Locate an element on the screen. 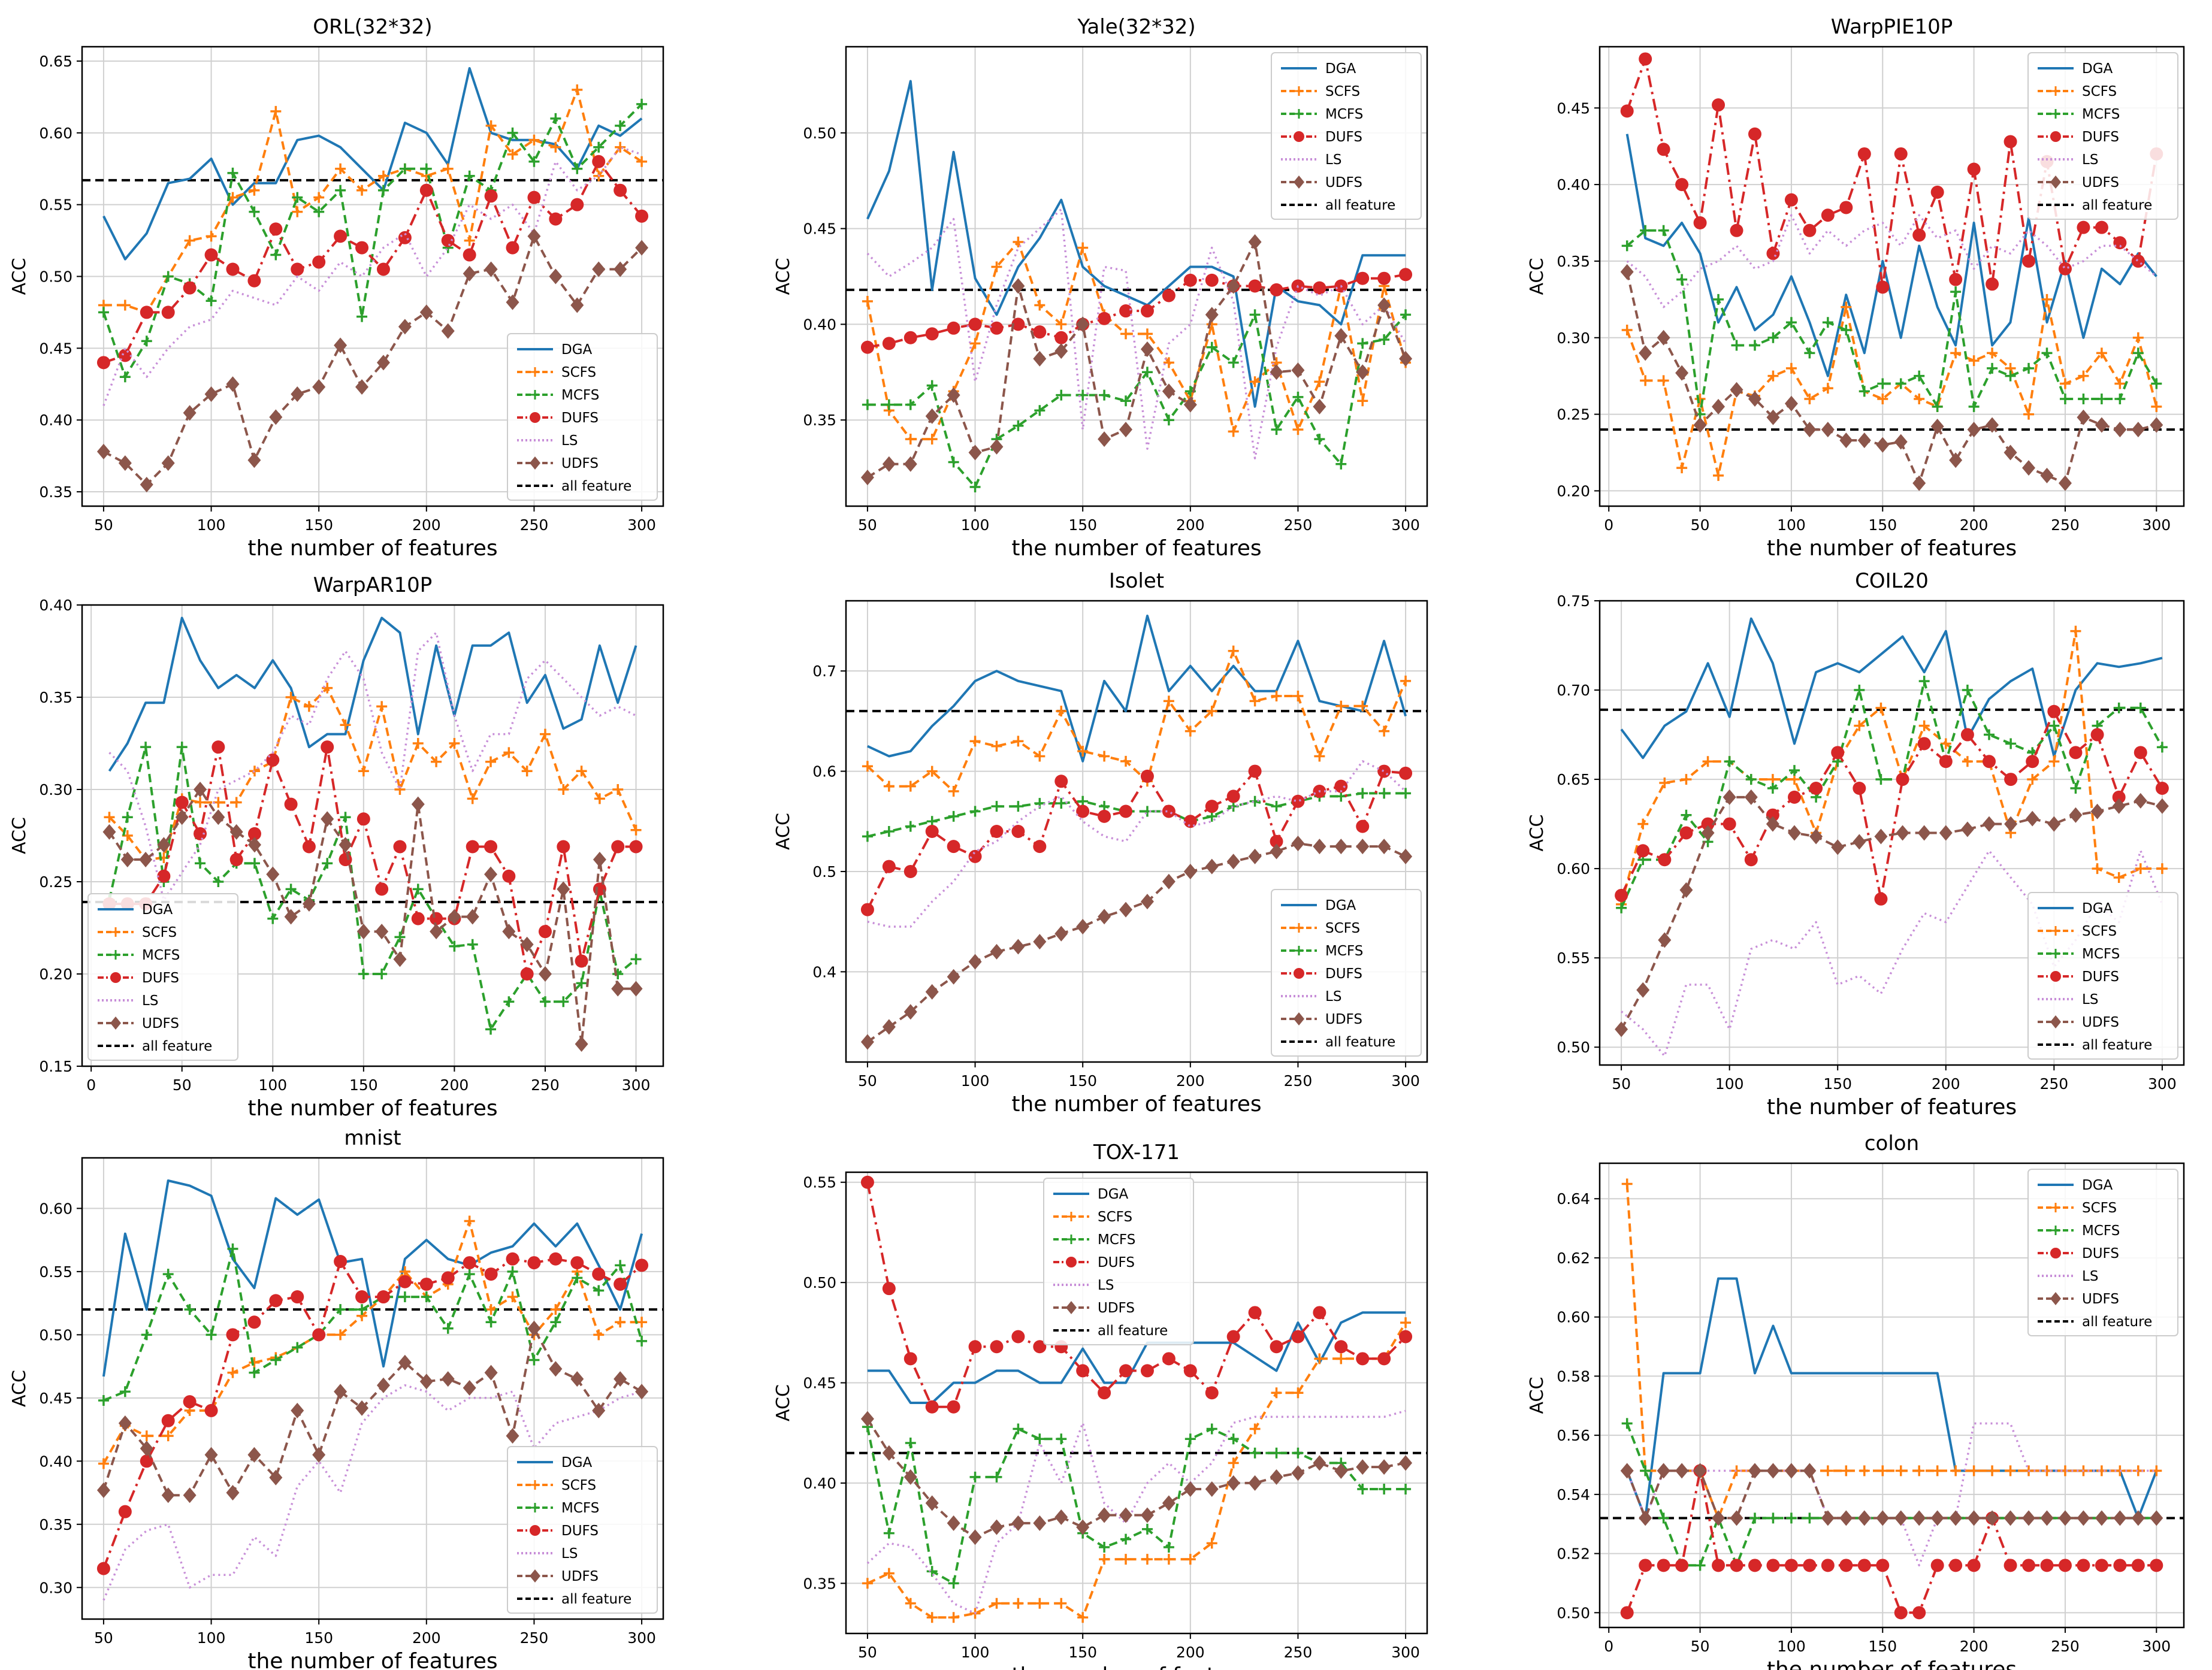 This screenshot has height=1670, width=2212. axes-frame is located at coordinates (1891, 833).